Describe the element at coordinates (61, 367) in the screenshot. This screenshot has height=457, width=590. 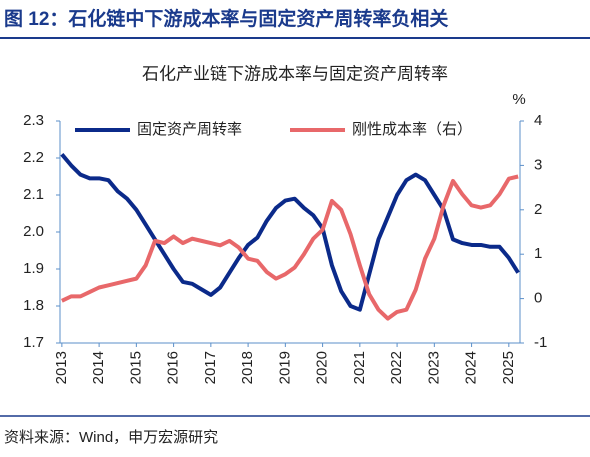
I see `x-tick-label: 2013` at that location.